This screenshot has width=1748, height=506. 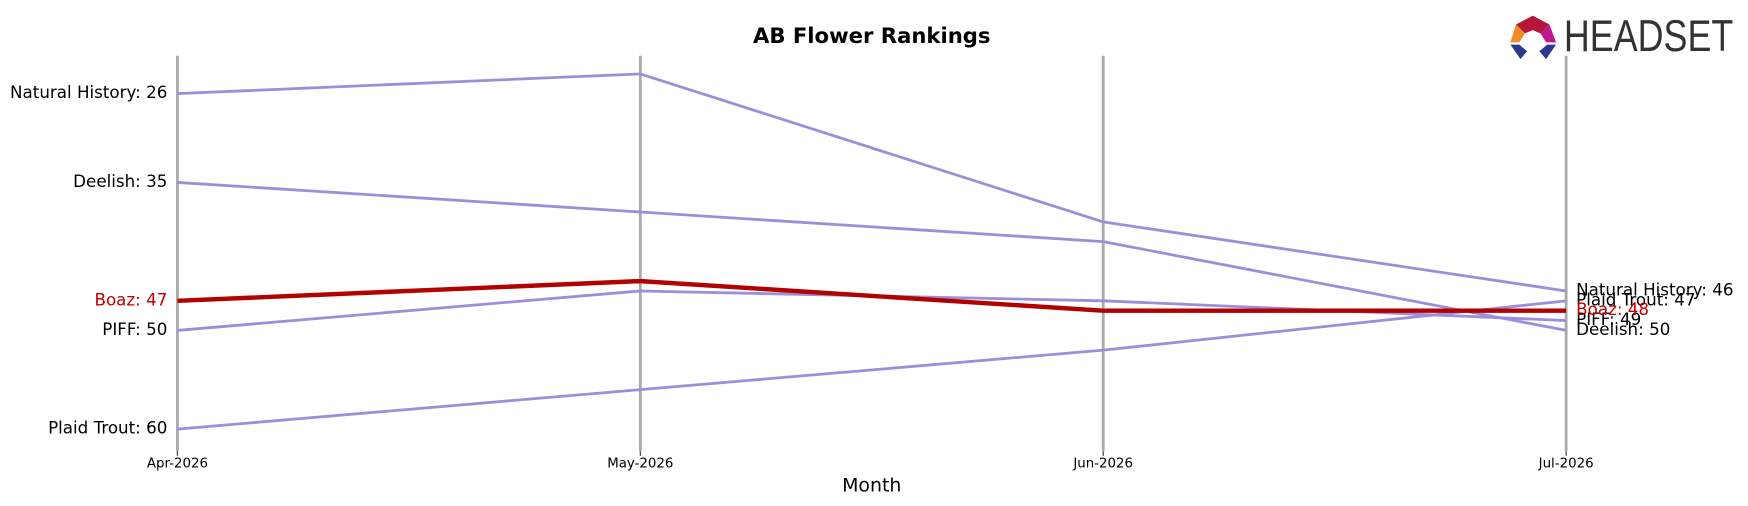 What do you see at coordinates (872, 295) in the screenshot?
I see `series-line` at bounding box center [872, 295].